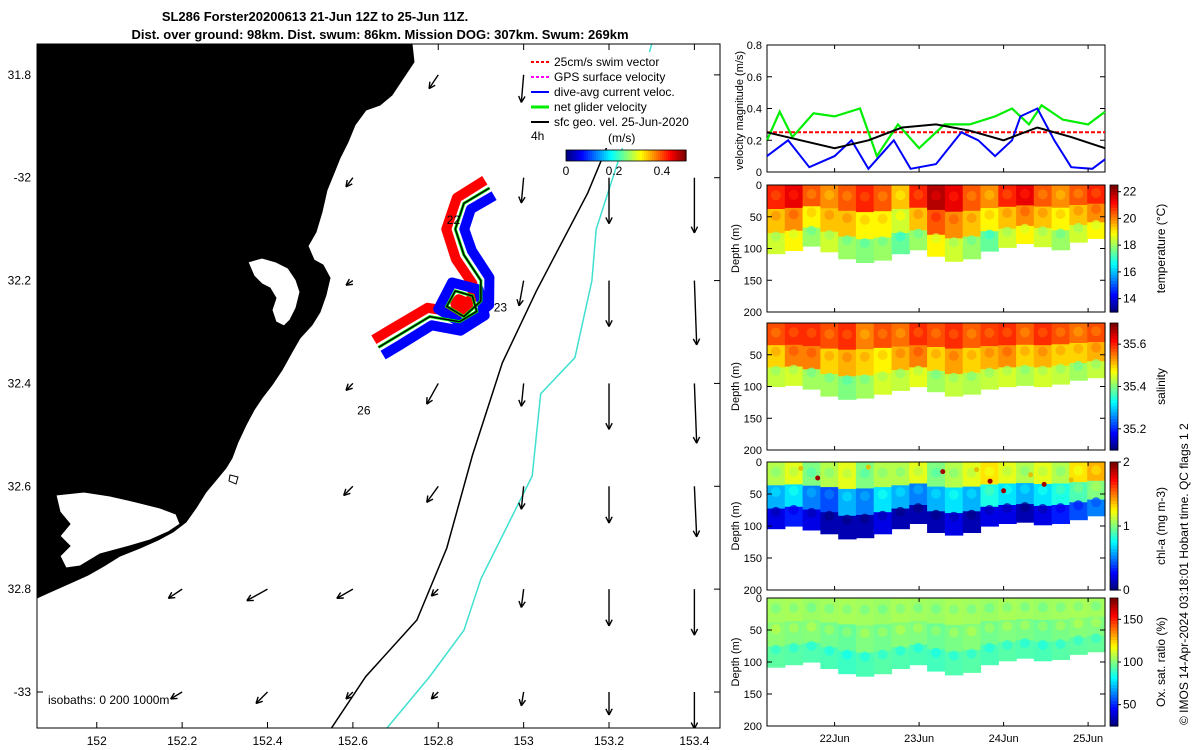  Describe the element at coordinates (606, 62) in the screenshot. I see `legend-item-label: 25cm/s swim vector` at that location.